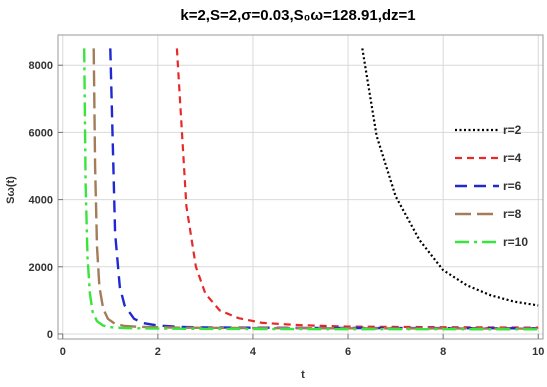  I want to click on y-tick-label: 6000, so click(41, 133).